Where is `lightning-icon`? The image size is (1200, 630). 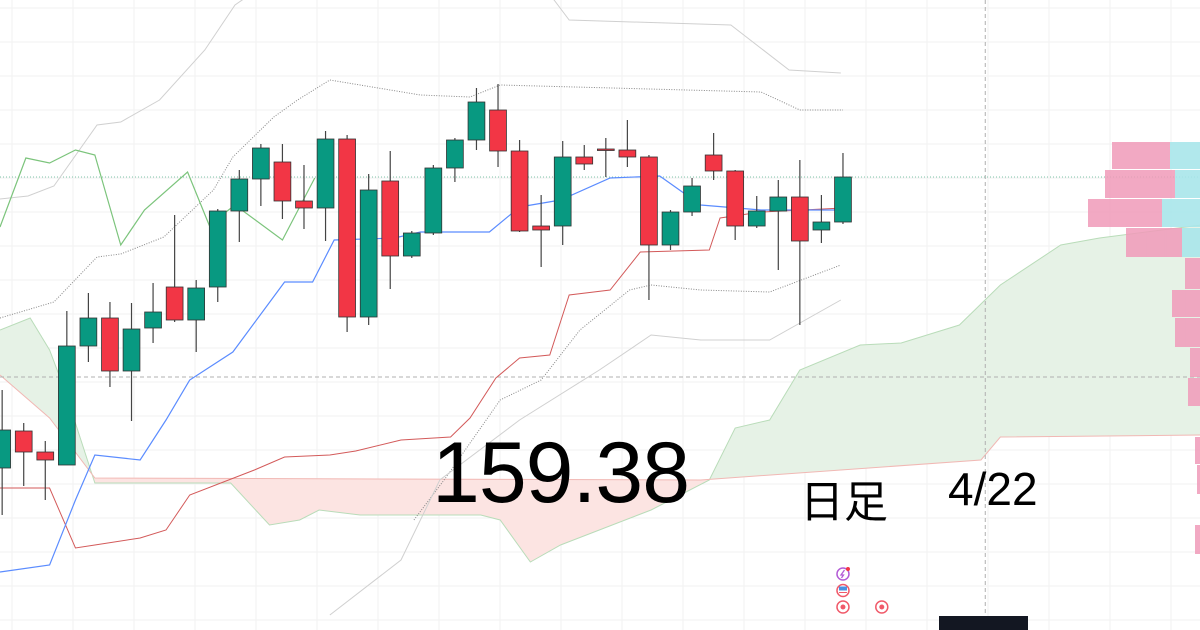 lightning-icon is located at coordinates (843, 574).